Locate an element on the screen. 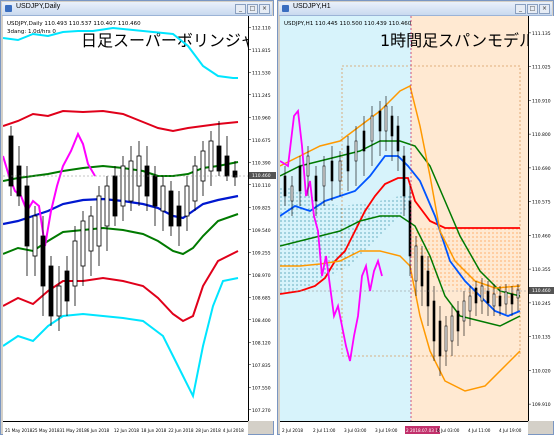 Image resolution: width=554 pixels, height=441 pixels. price-tick-label: 110.575 is located at coordinates (541, 203).